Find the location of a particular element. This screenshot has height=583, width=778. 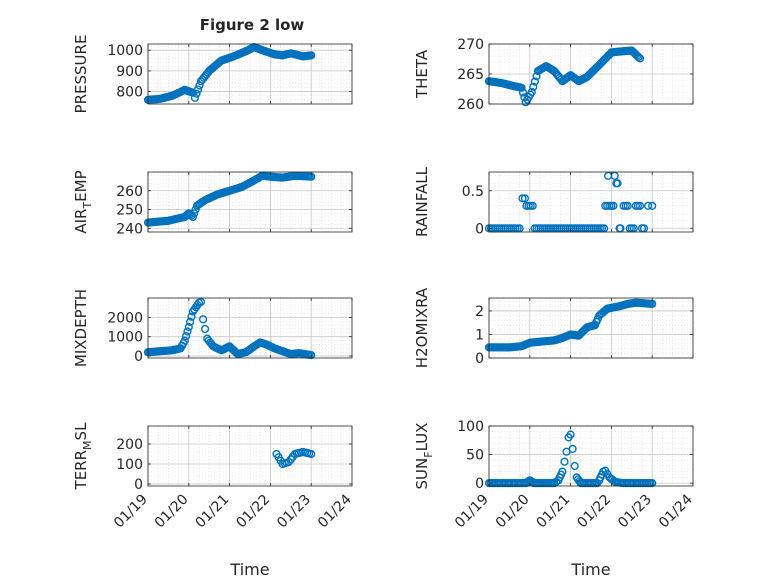

y-tick-label: 270 is located at coordinates (470, 45).